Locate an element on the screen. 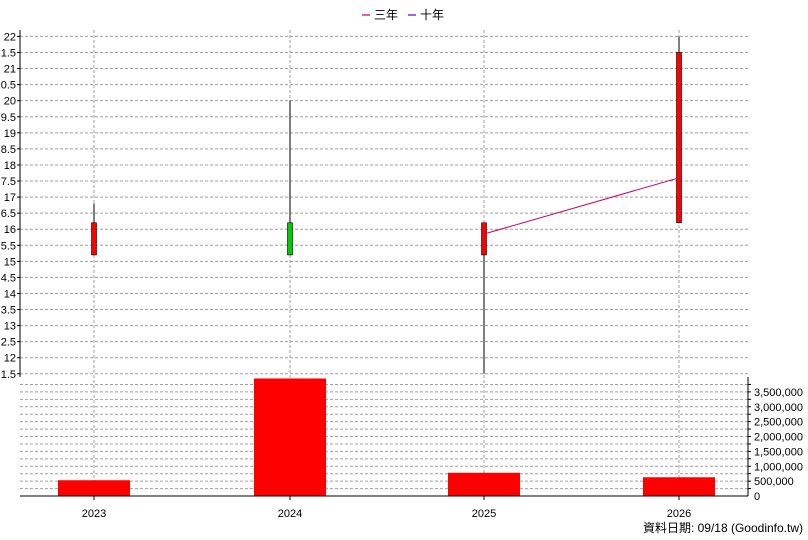  price-tick-label: 7.5 is located at coordinates (8, 182).